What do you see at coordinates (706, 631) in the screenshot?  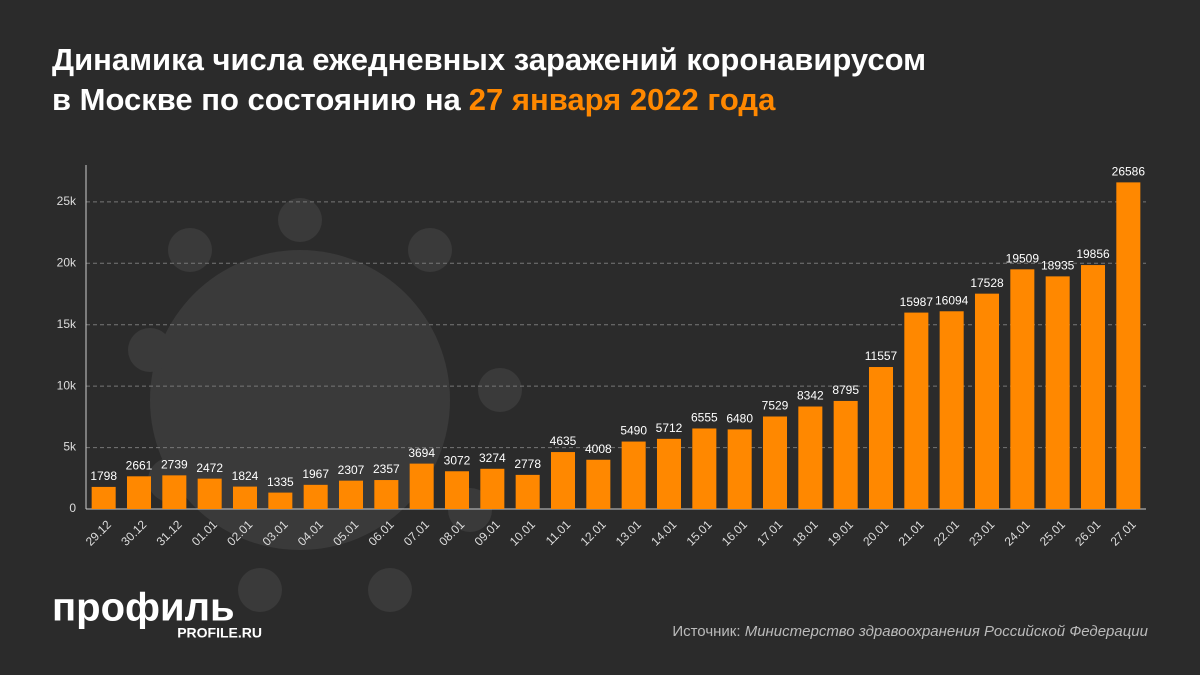 I see `source-label: Источник:` at bounding box center [706, 631].